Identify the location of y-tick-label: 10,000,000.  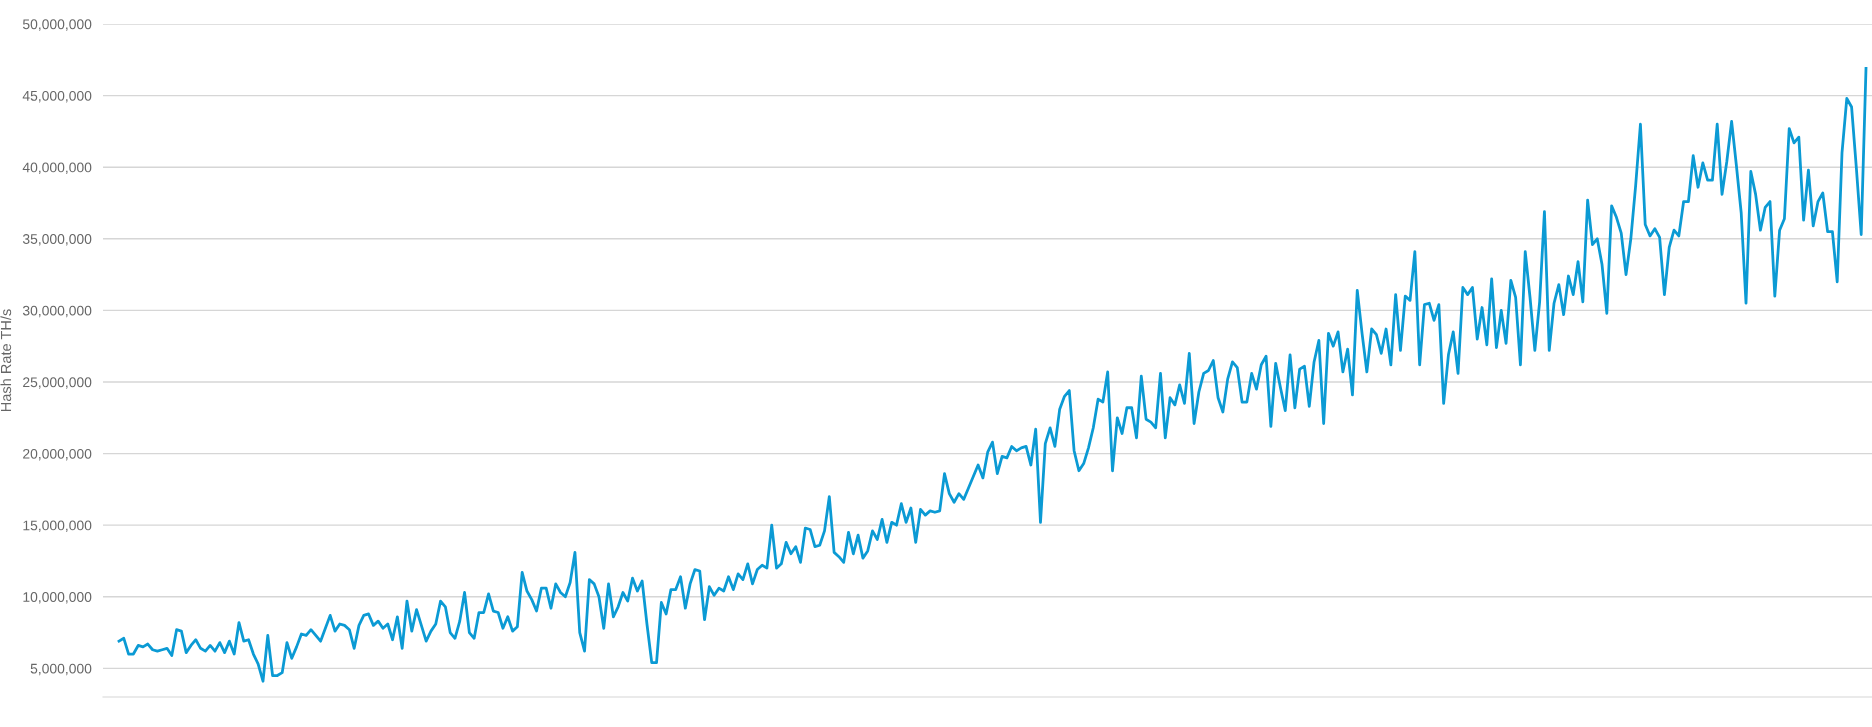
(57, 598).